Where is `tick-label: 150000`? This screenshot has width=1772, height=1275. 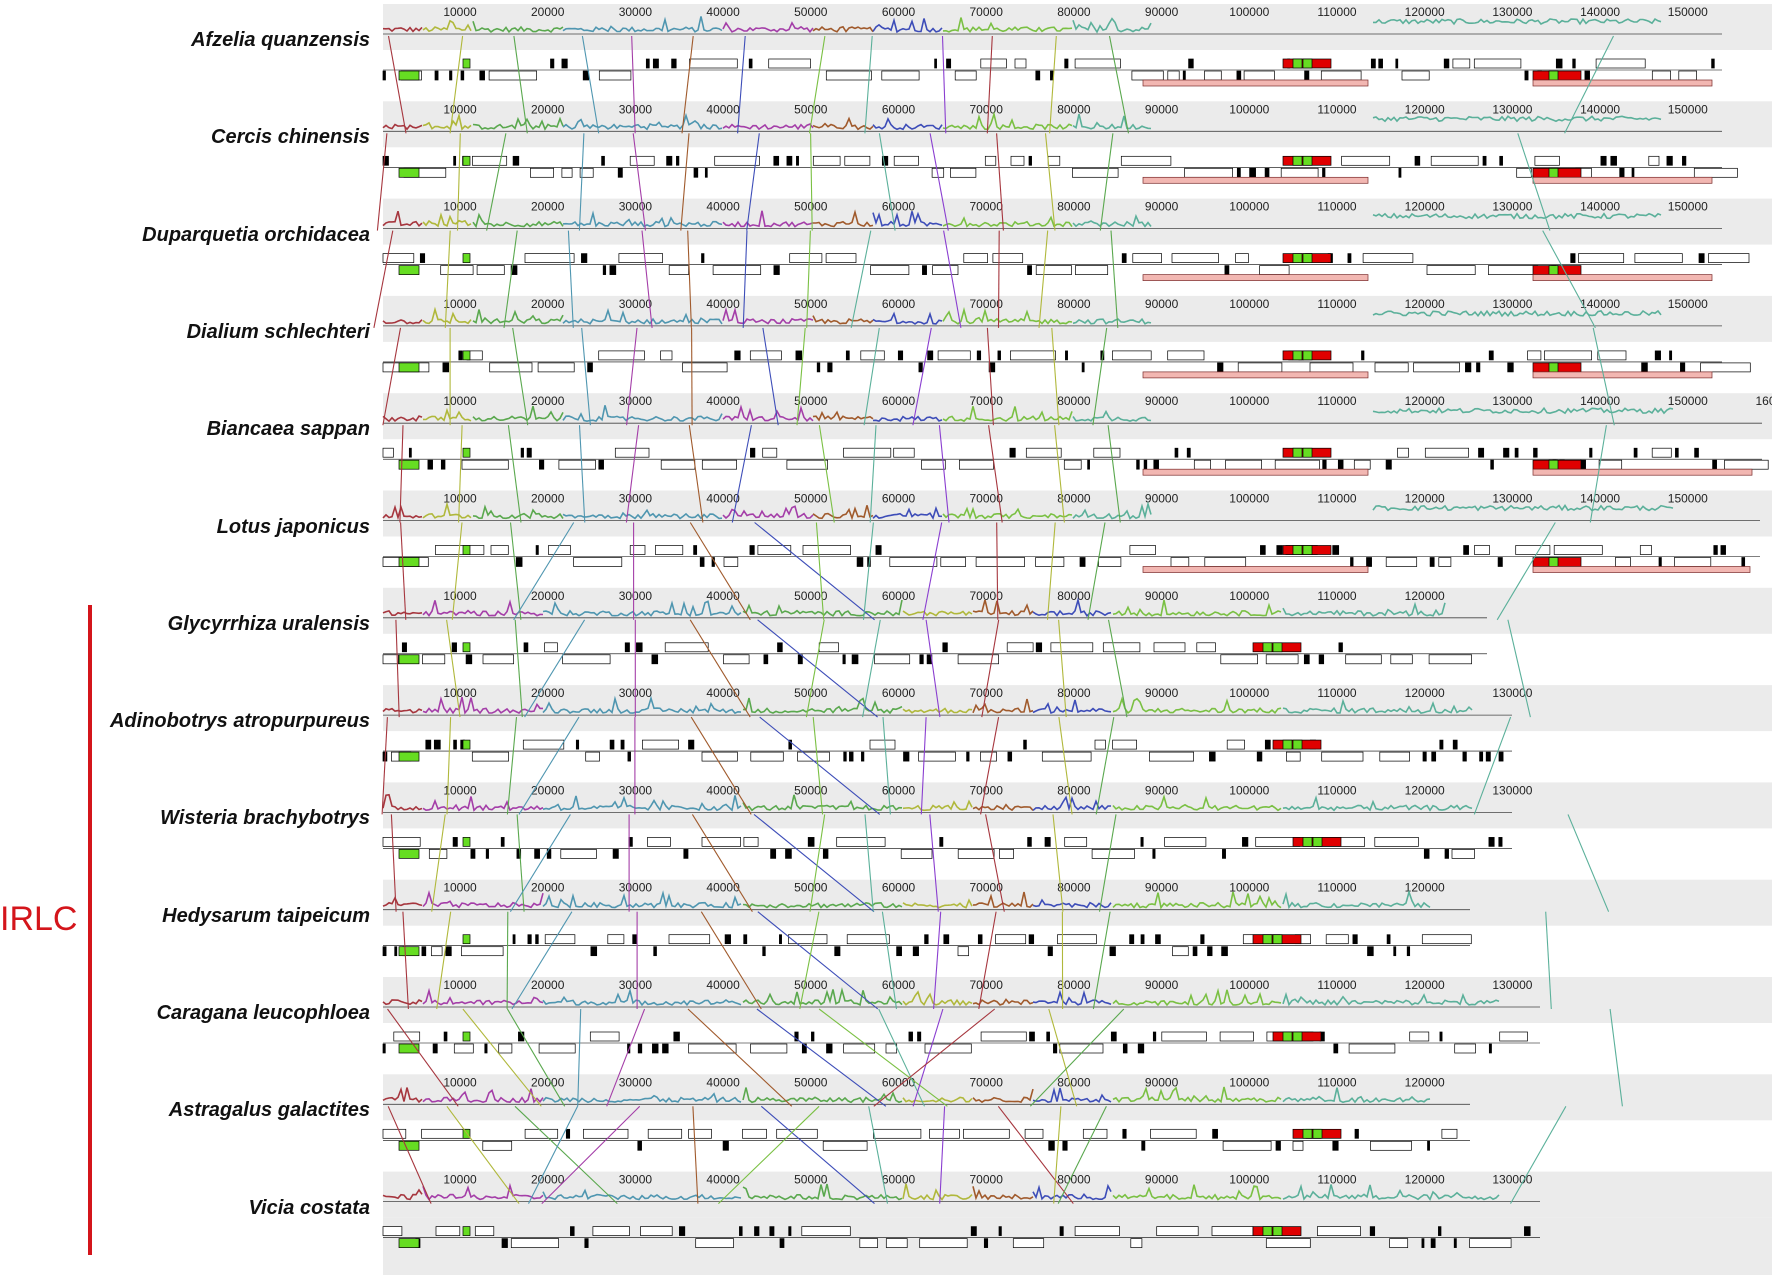 tick-label: 150000 is located at coordinates (1688, 207).